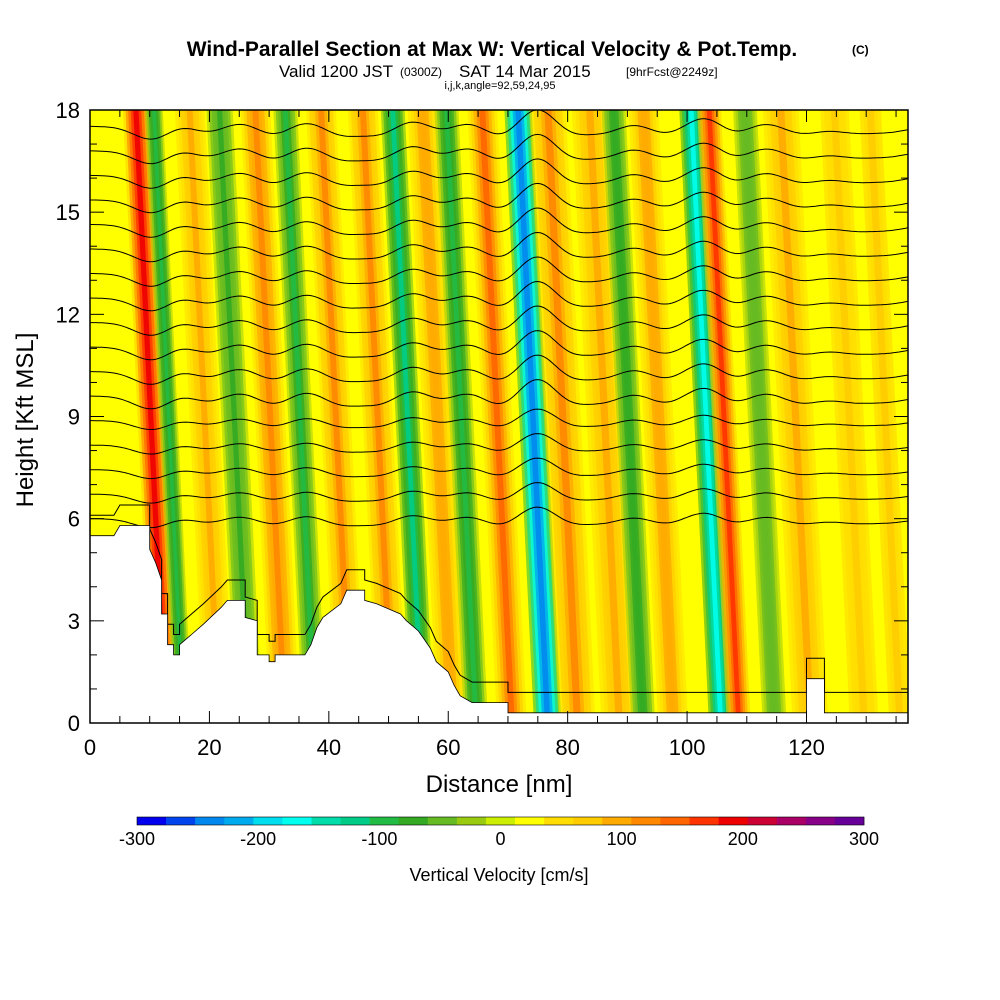 This screenshot has height=1000, width=1000. I want to click on y-tick-label: 18, so click(68, 110).